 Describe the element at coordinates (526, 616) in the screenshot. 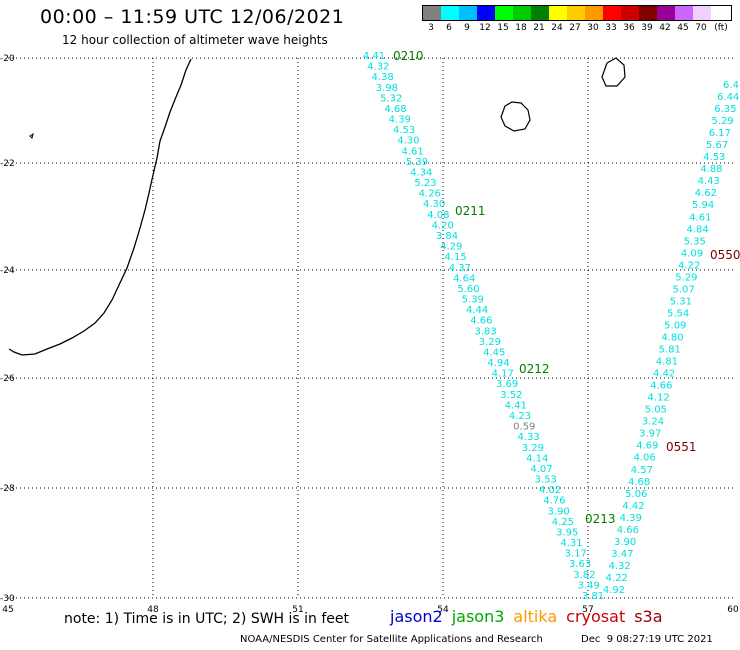

I see `mission-legend: jason2 jason3 altika cryosat s3a` at that location.